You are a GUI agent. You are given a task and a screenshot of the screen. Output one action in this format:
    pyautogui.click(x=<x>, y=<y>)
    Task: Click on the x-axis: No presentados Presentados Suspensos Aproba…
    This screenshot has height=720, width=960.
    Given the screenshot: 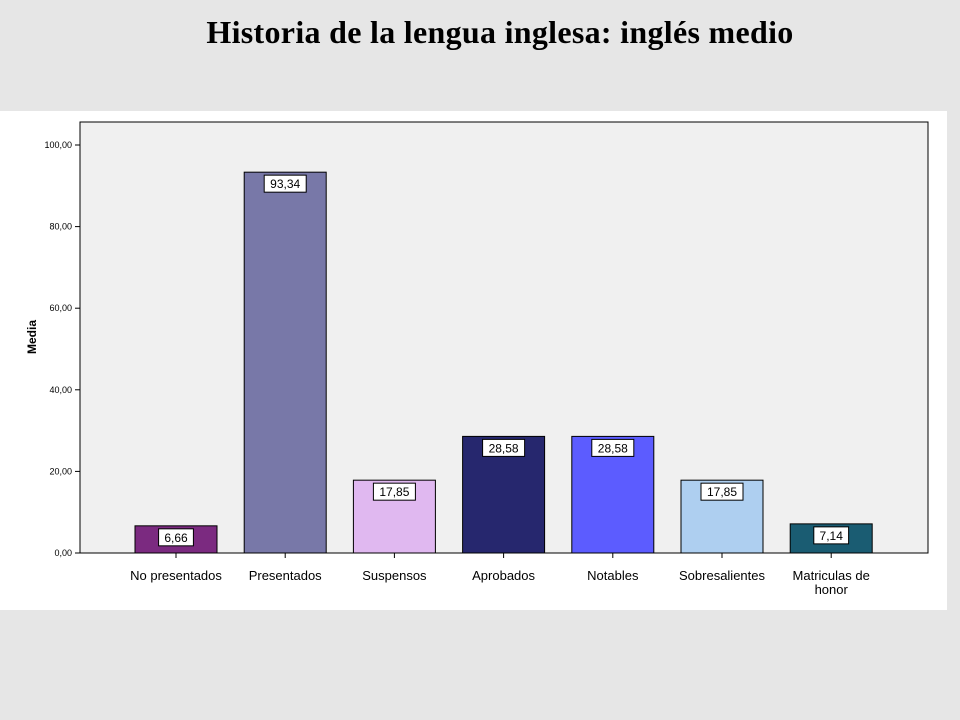 What is the action you would take?
    pyautogui.click(x=500, y=575)
    